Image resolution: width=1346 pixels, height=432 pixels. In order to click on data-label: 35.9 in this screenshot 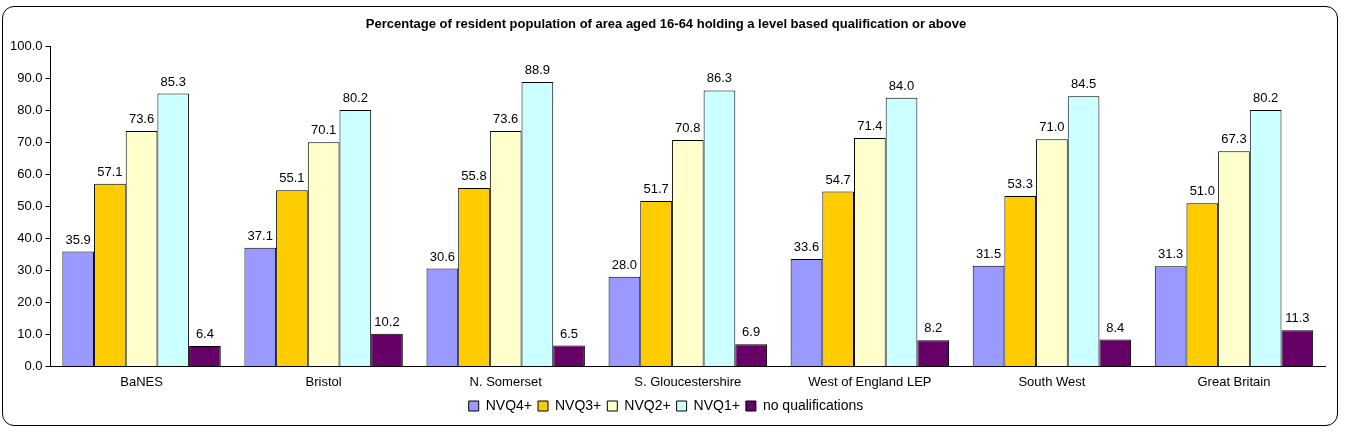, I will do `click(78, 239)`.